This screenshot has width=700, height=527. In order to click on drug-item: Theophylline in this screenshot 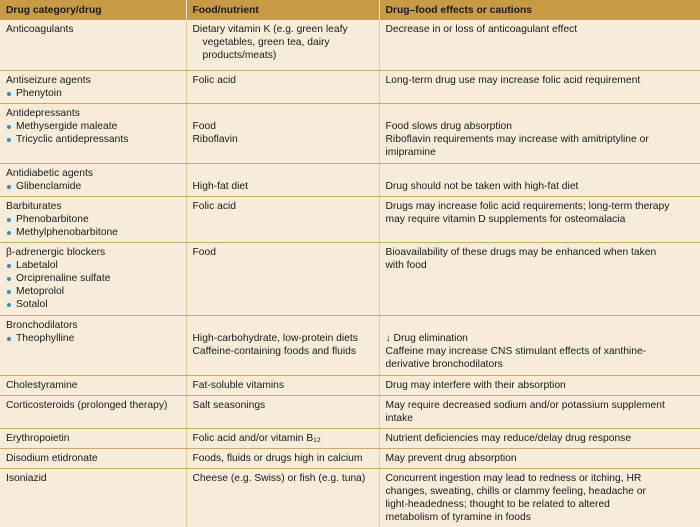, I will do `click(93, 338)`.